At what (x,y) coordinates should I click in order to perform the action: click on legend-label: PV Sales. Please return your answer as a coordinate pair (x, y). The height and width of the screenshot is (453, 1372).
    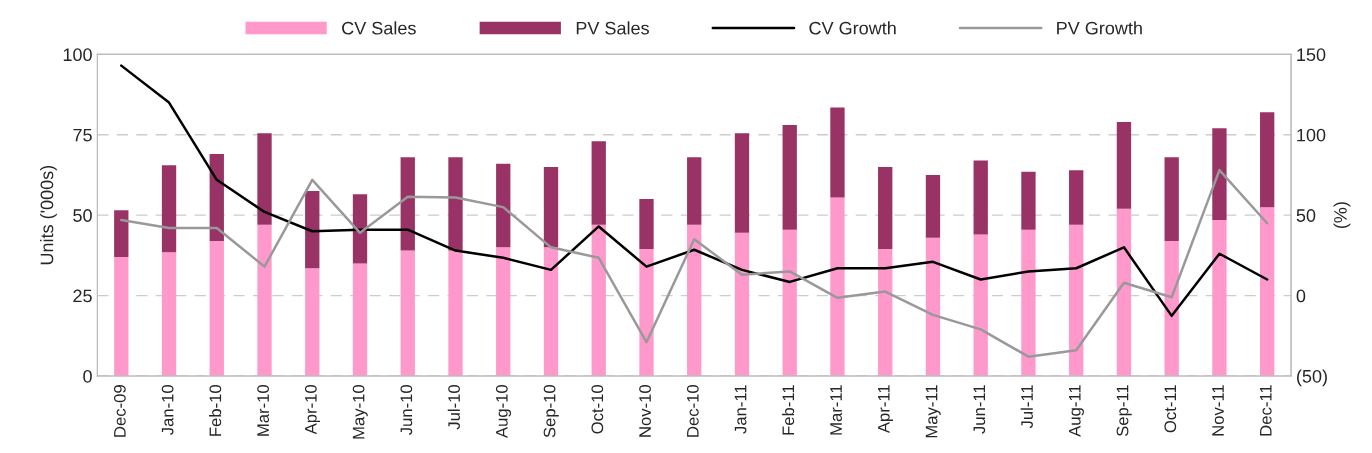
    Looking at the image, I should click on (612, 28).